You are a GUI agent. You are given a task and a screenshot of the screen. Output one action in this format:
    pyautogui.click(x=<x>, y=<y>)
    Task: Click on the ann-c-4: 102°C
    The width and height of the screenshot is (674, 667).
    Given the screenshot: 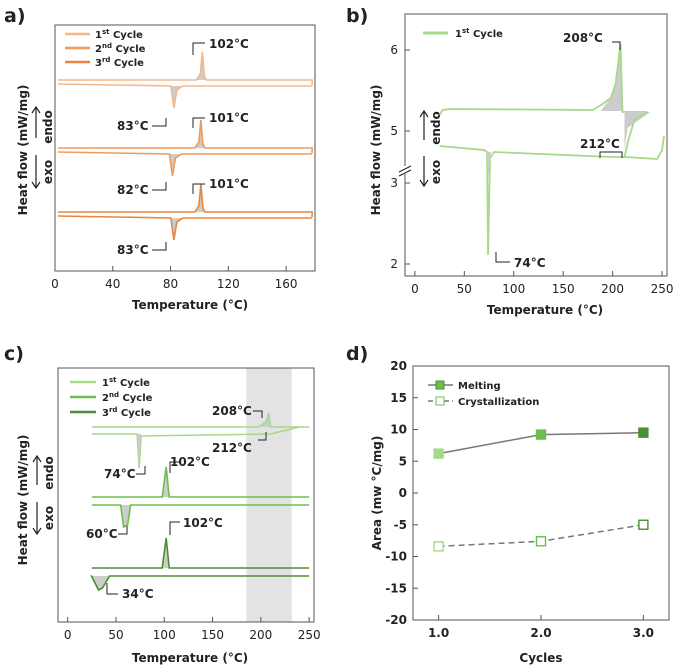 What is the action you would take?
    pyautogui.click(x=190, y=462)
    